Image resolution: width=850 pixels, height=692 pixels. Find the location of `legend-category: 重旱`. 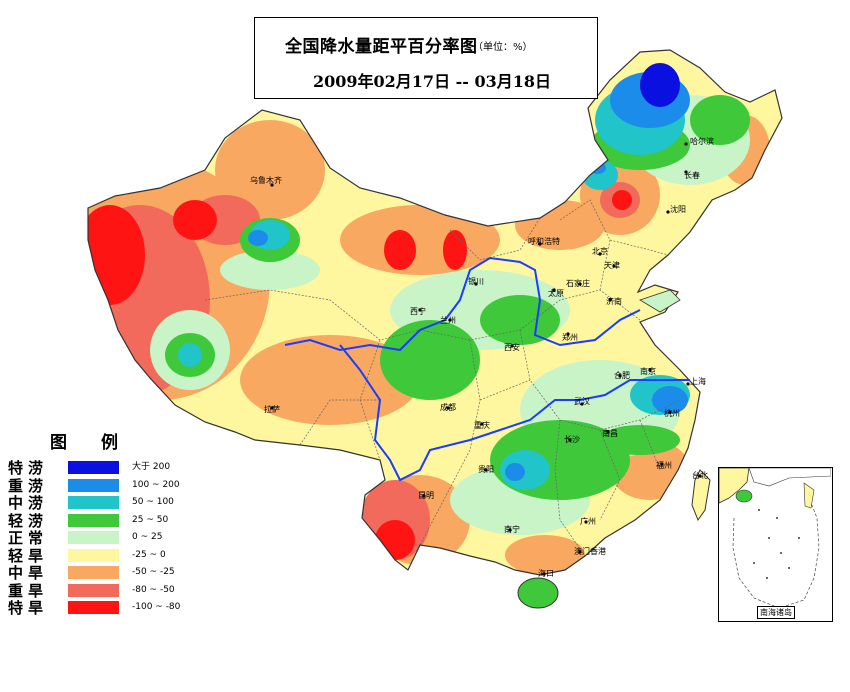

legend-category: 重旱 is located at coordinates (28, 590).